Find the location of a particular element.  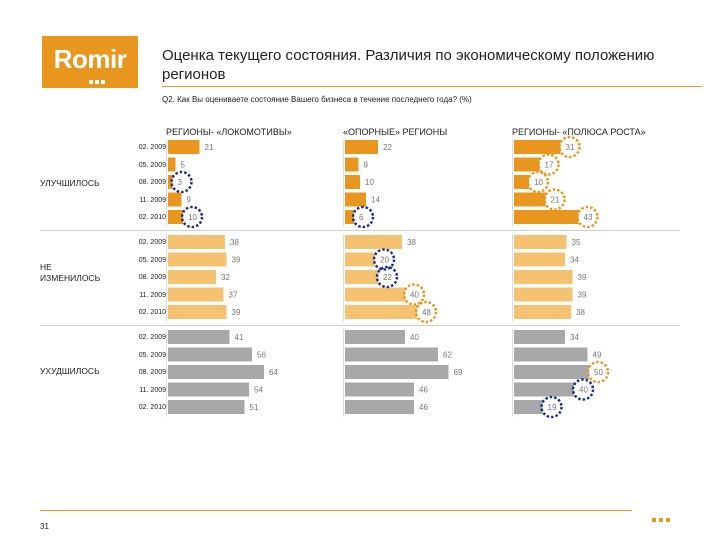

data-label: 20 is located at coordinates (384, 260).